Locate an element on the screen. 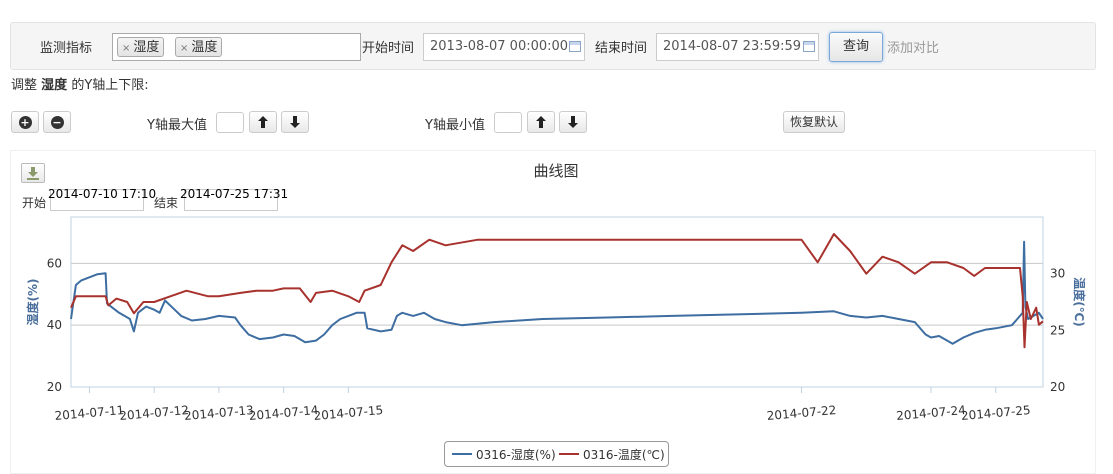 Image resolution: width=1113 pixels, height=474 pixels. range-end-input is located at coordinates (231, 200).